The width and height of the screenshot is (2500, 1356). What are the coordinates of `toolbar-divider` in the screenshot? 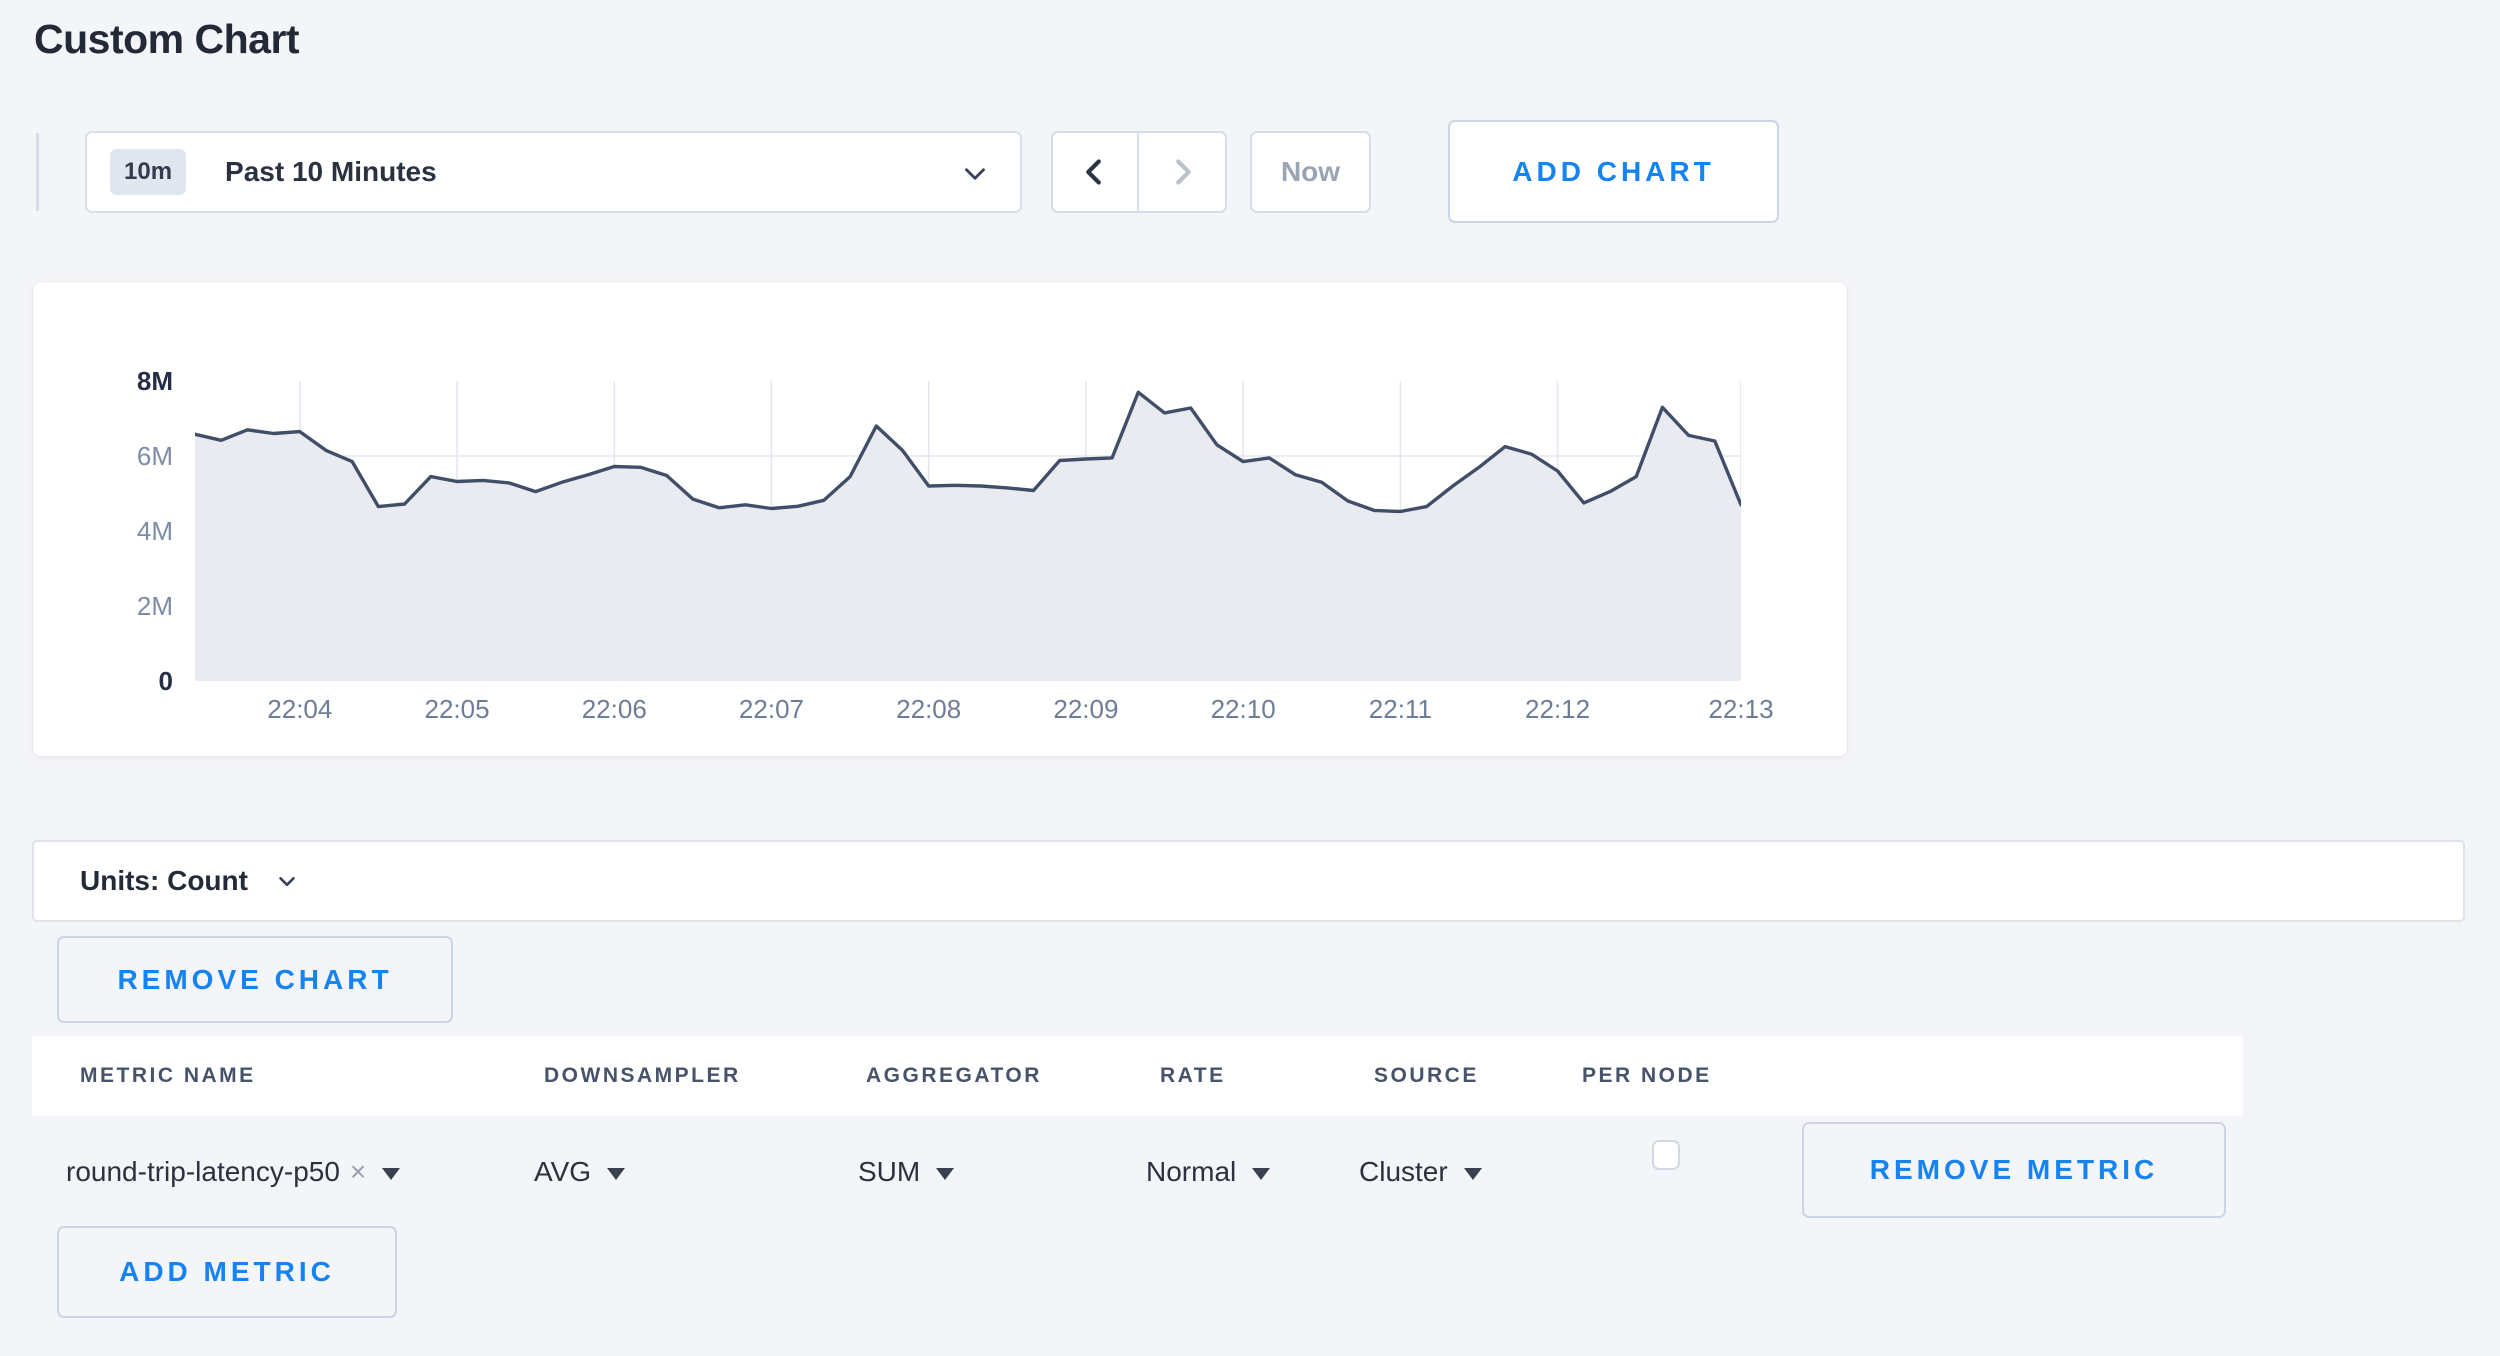 It's located at (37, 172).